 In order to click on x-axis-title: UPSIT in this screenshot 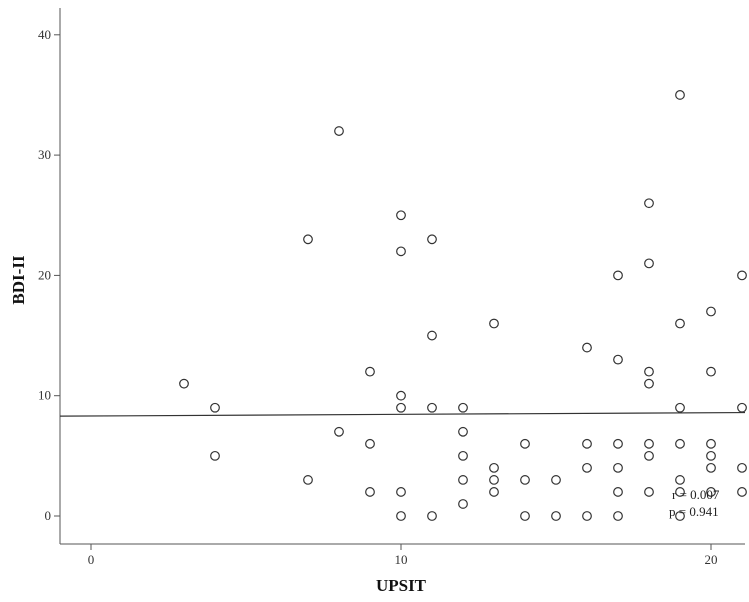, I will do `click(401, 585)`.